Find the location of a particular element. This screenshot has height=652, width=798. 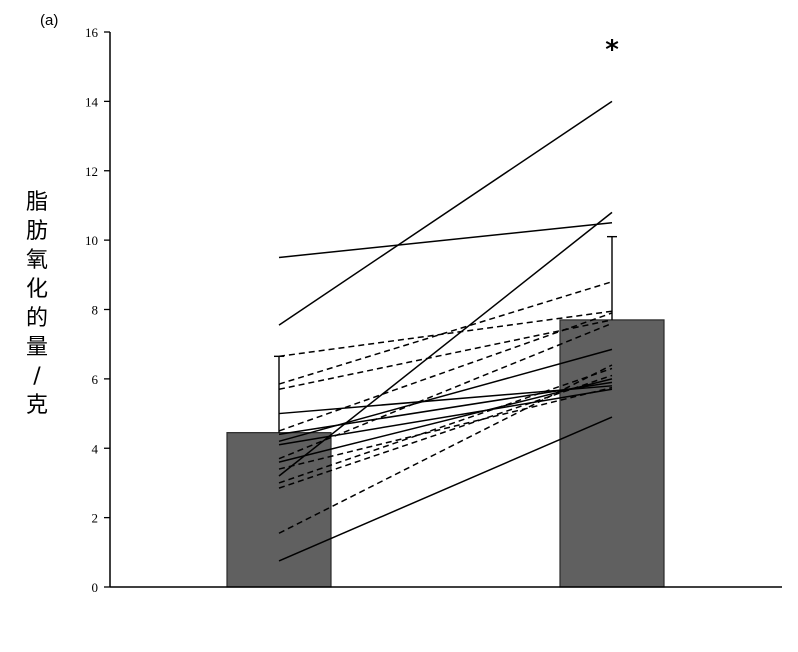

y-axis-label-char-2: 氧 is located at coordinates (36, 260).